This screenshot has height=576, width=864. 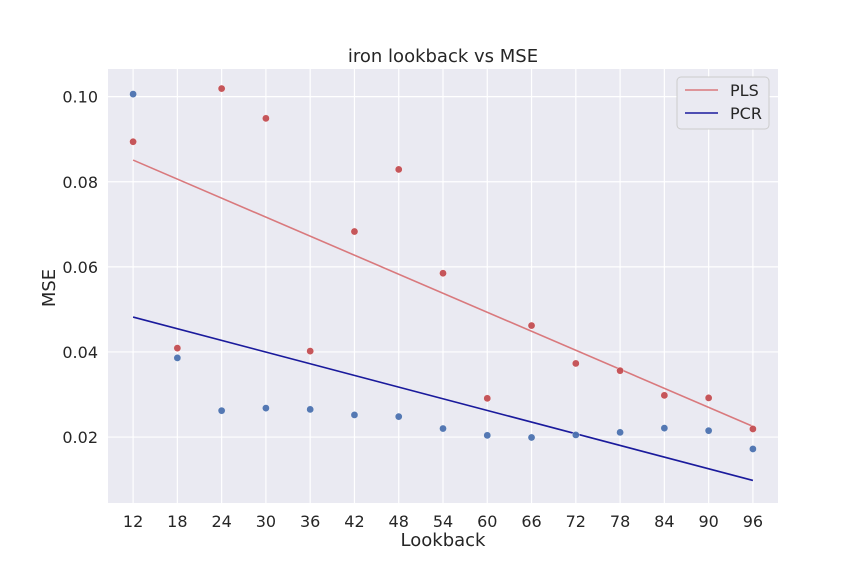 I want to click on x-tick-label: 42, so click(x=354, y=521).